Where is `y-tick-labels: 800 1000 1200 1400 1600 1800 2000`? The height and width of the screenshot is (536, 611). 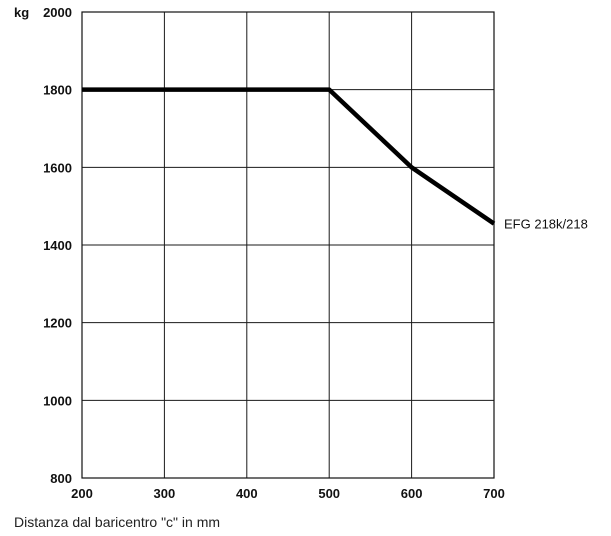
y-tick-labels: 800 1000 1200 1400 1600 1800 2000 is located at coordinates (57, 245).